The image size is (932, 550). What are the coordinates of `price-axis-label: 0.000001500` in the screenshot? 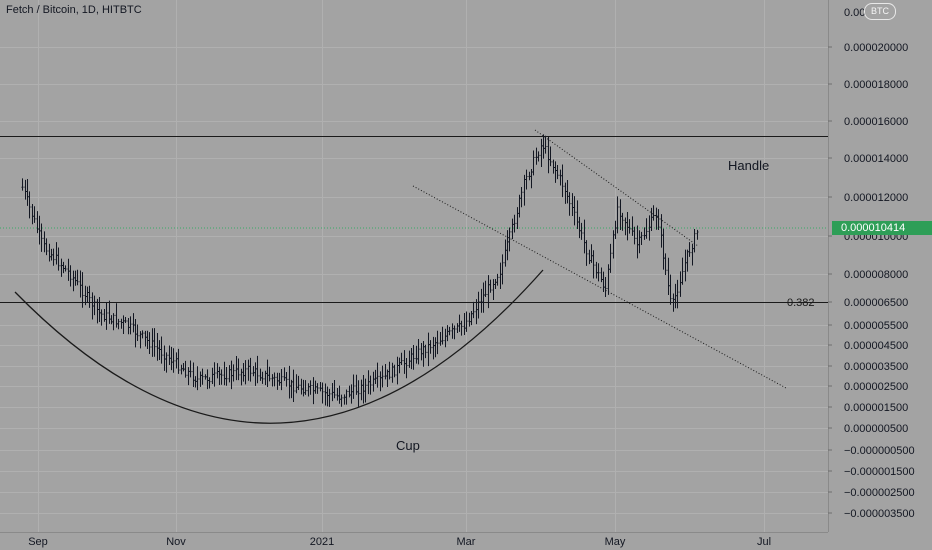 It's located at (876, 408).